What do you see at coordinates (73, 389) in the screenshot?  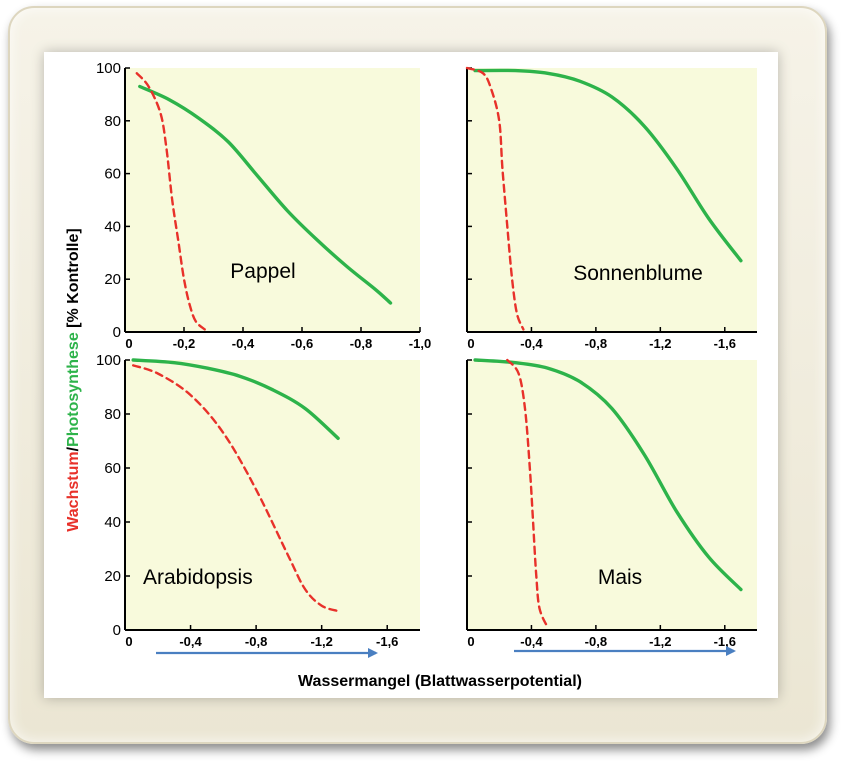 I see `y-axis-label-part: Photosynthese` at bounding box center [73, 389].